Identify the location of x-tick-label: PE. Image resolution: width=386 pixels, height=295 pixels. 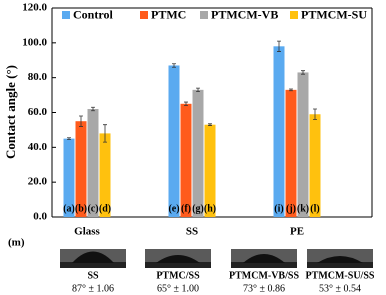
(297, 232).